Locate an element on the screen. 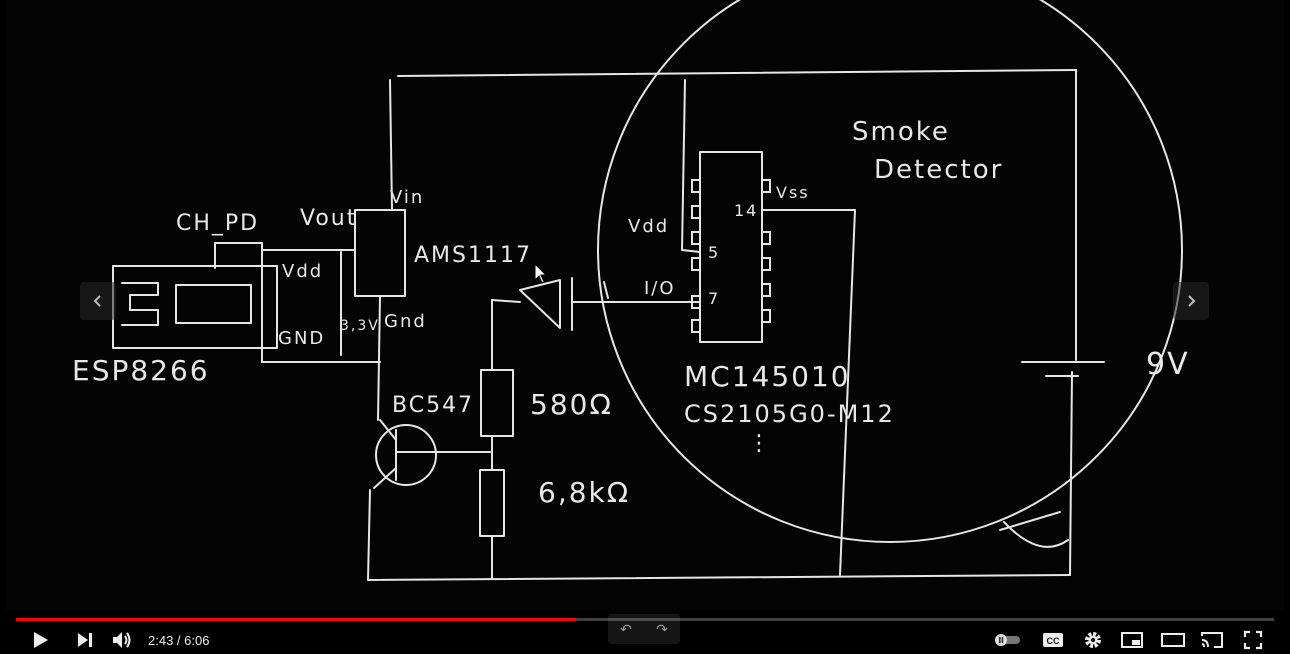 Image resolution: width=1290 pixels, height=654 pixels. seek-back-icon: ↶ is located at coordinates (626, 628).